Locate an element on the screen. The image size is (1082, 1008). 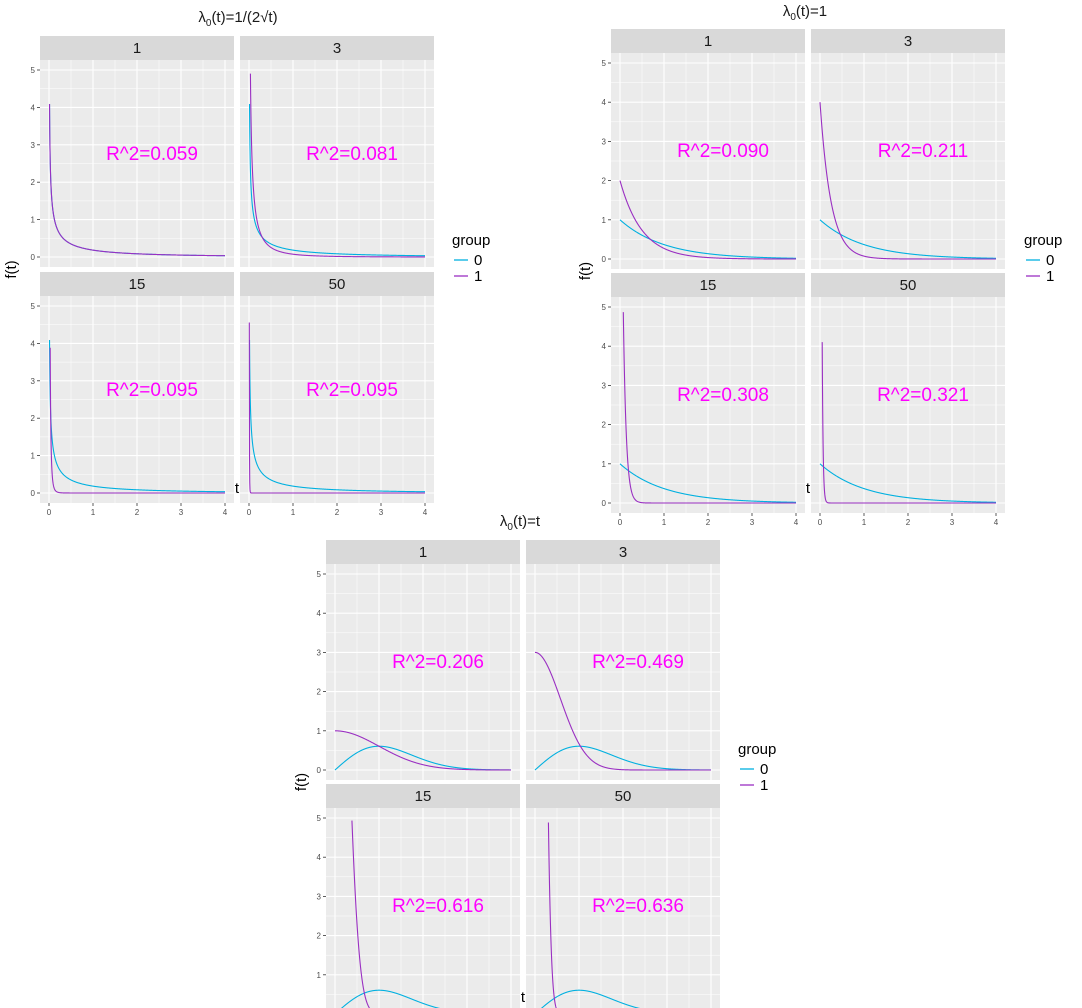
facet-panel: 15 0 1 2 3 4 5 0 1 2 3 4 R^2=0.308 is located at coordinates (703, 400).